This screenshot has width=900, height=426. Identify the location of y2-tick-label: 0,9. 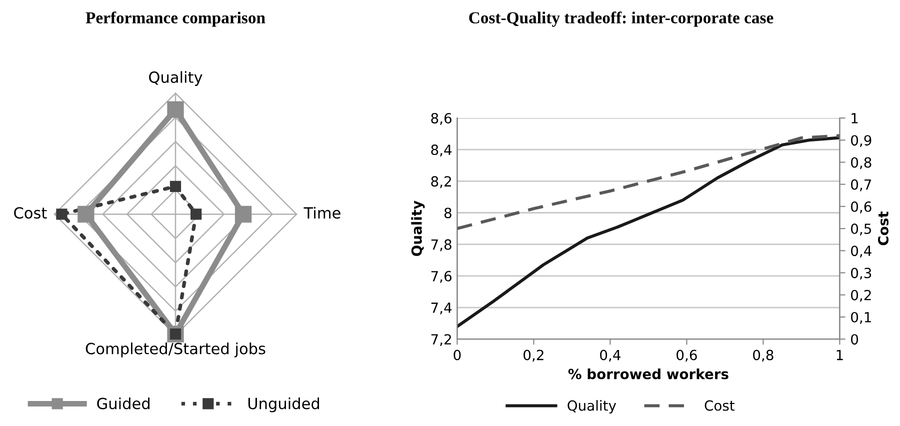
(861, 141).